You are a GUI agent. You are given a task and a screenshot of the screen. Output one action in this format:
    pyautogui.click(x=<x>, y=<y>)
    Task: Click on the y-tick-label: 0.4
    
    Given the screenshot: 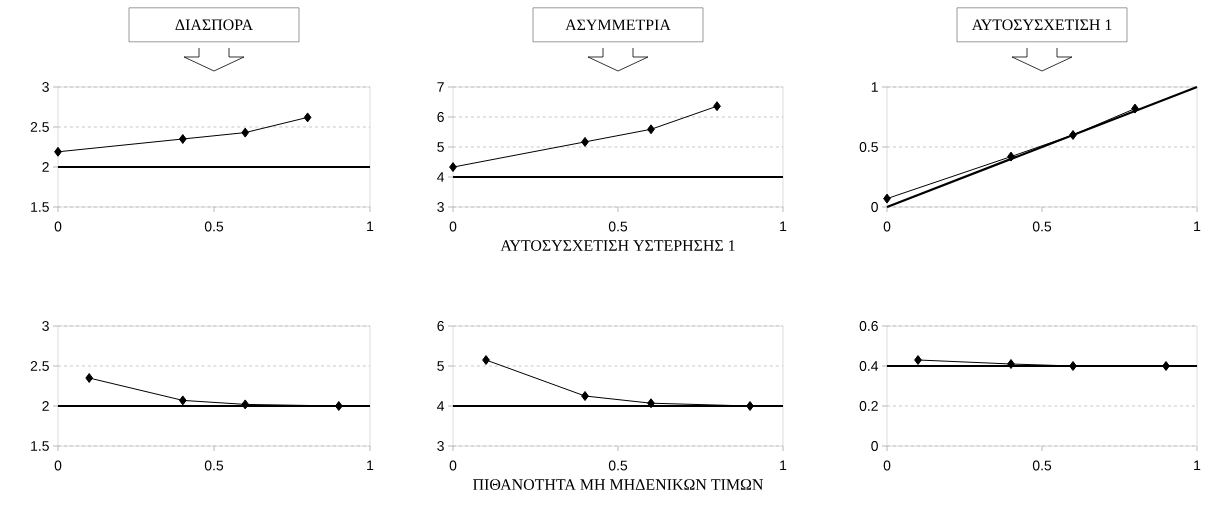 What is the action you would take?
    pyautogui.click(x=869, y=366)
    